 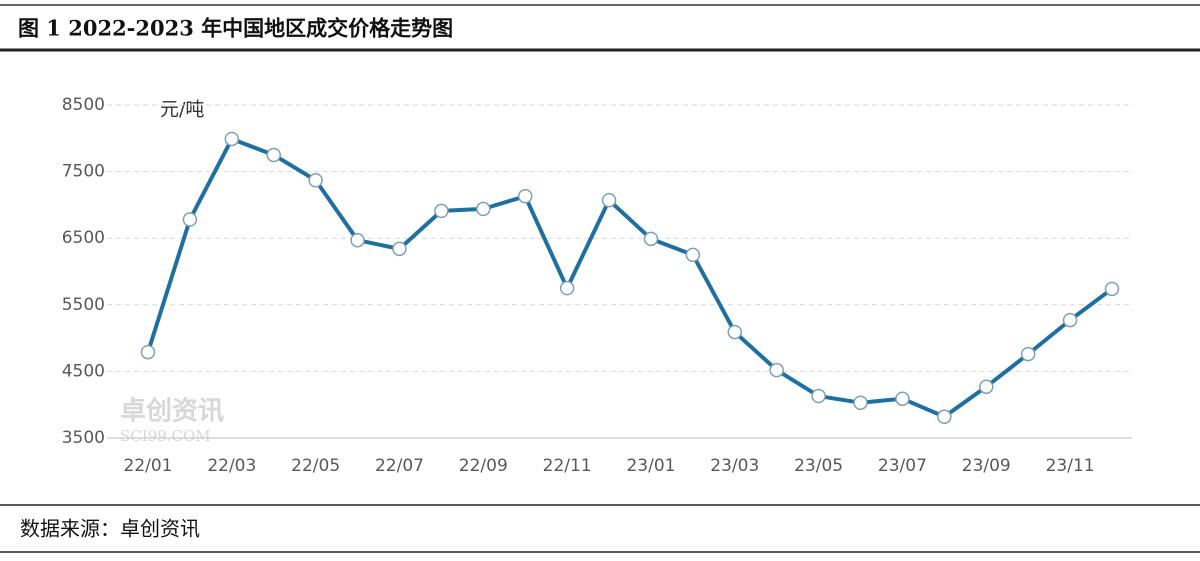 What do you see at coordinates (315, 466) in the screenshot?
I see `x-tick-label: 22/05` at bounding box center [315, 466].